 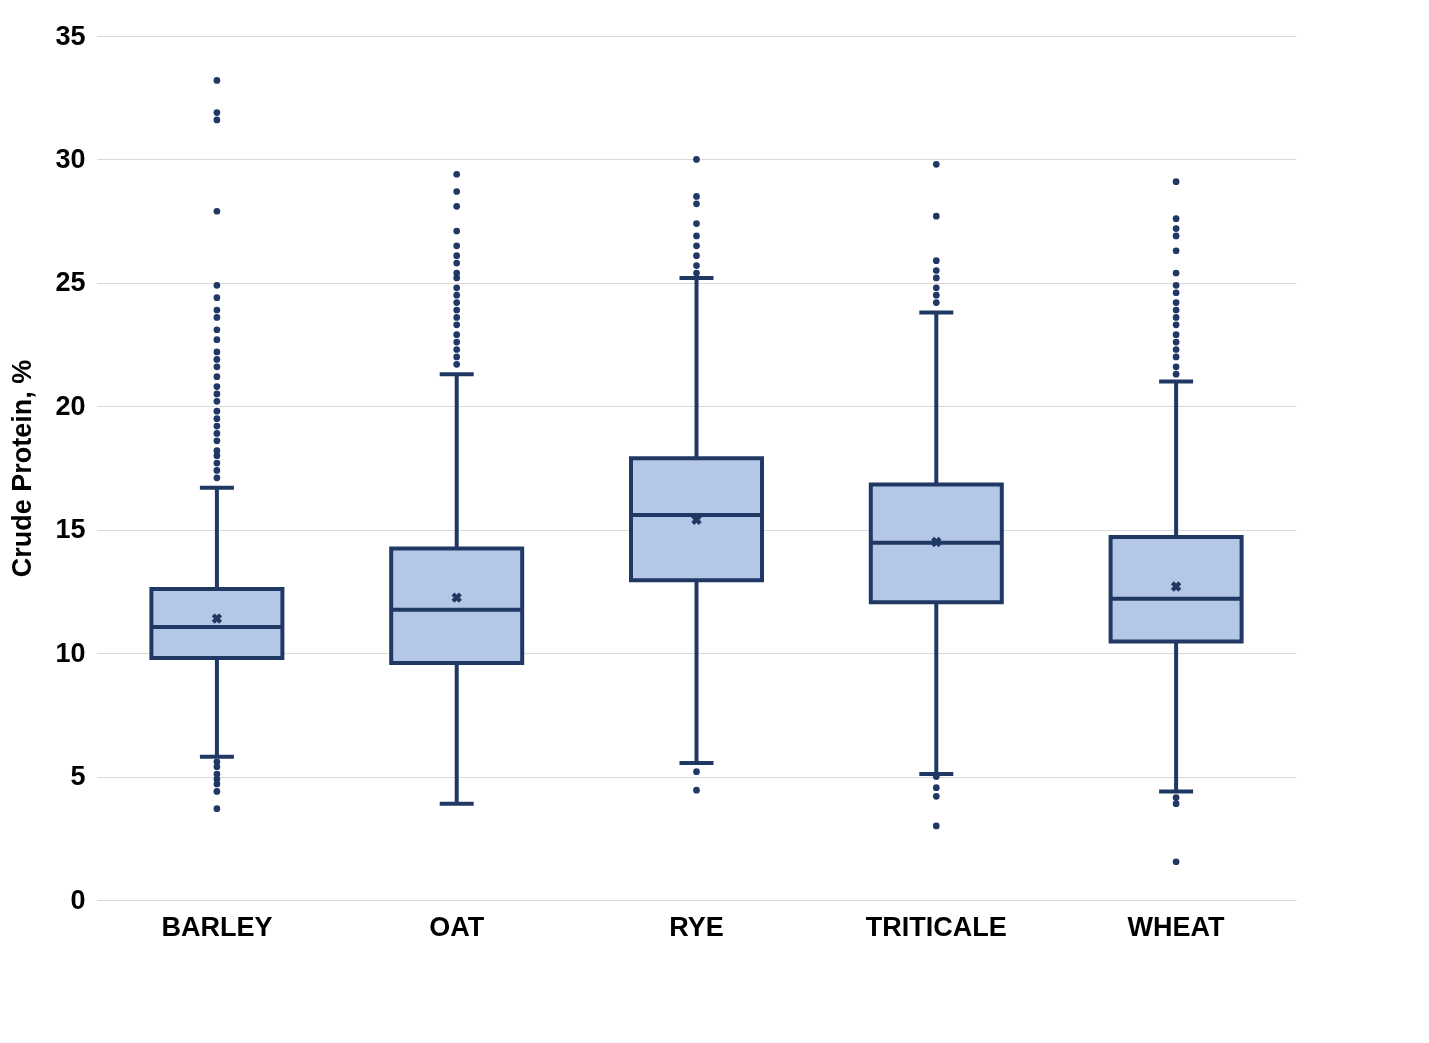 I want to click on y-tick-label: 0, so click(x=78, y=899).